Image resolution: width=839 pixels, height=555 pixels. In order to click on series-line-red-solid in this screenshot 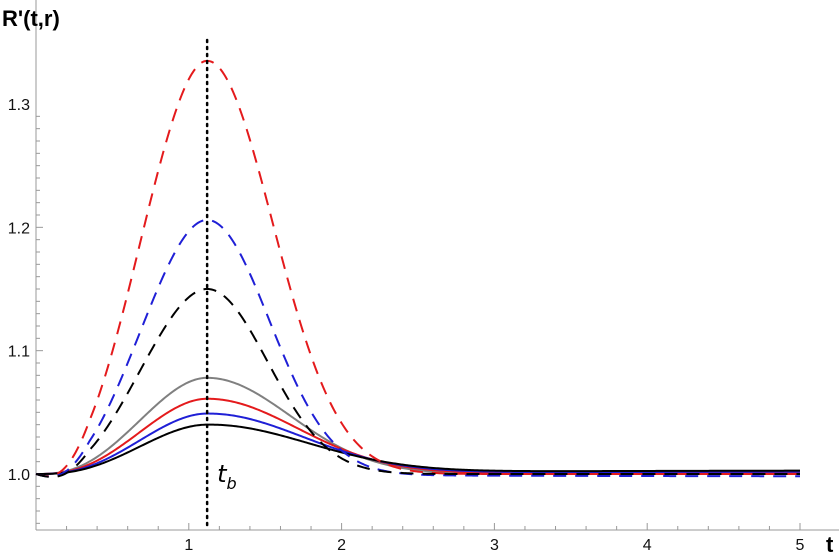, I will do `click(418, 436)`.